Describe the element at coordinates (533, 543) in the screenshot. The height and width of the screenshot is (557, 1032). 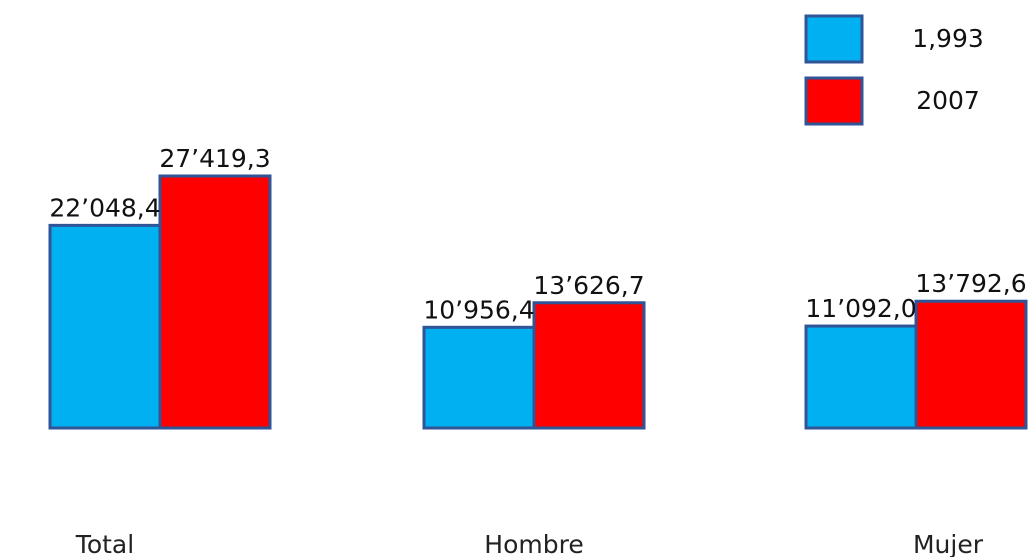
I see `category-label-hombre: Hombre` at that location.